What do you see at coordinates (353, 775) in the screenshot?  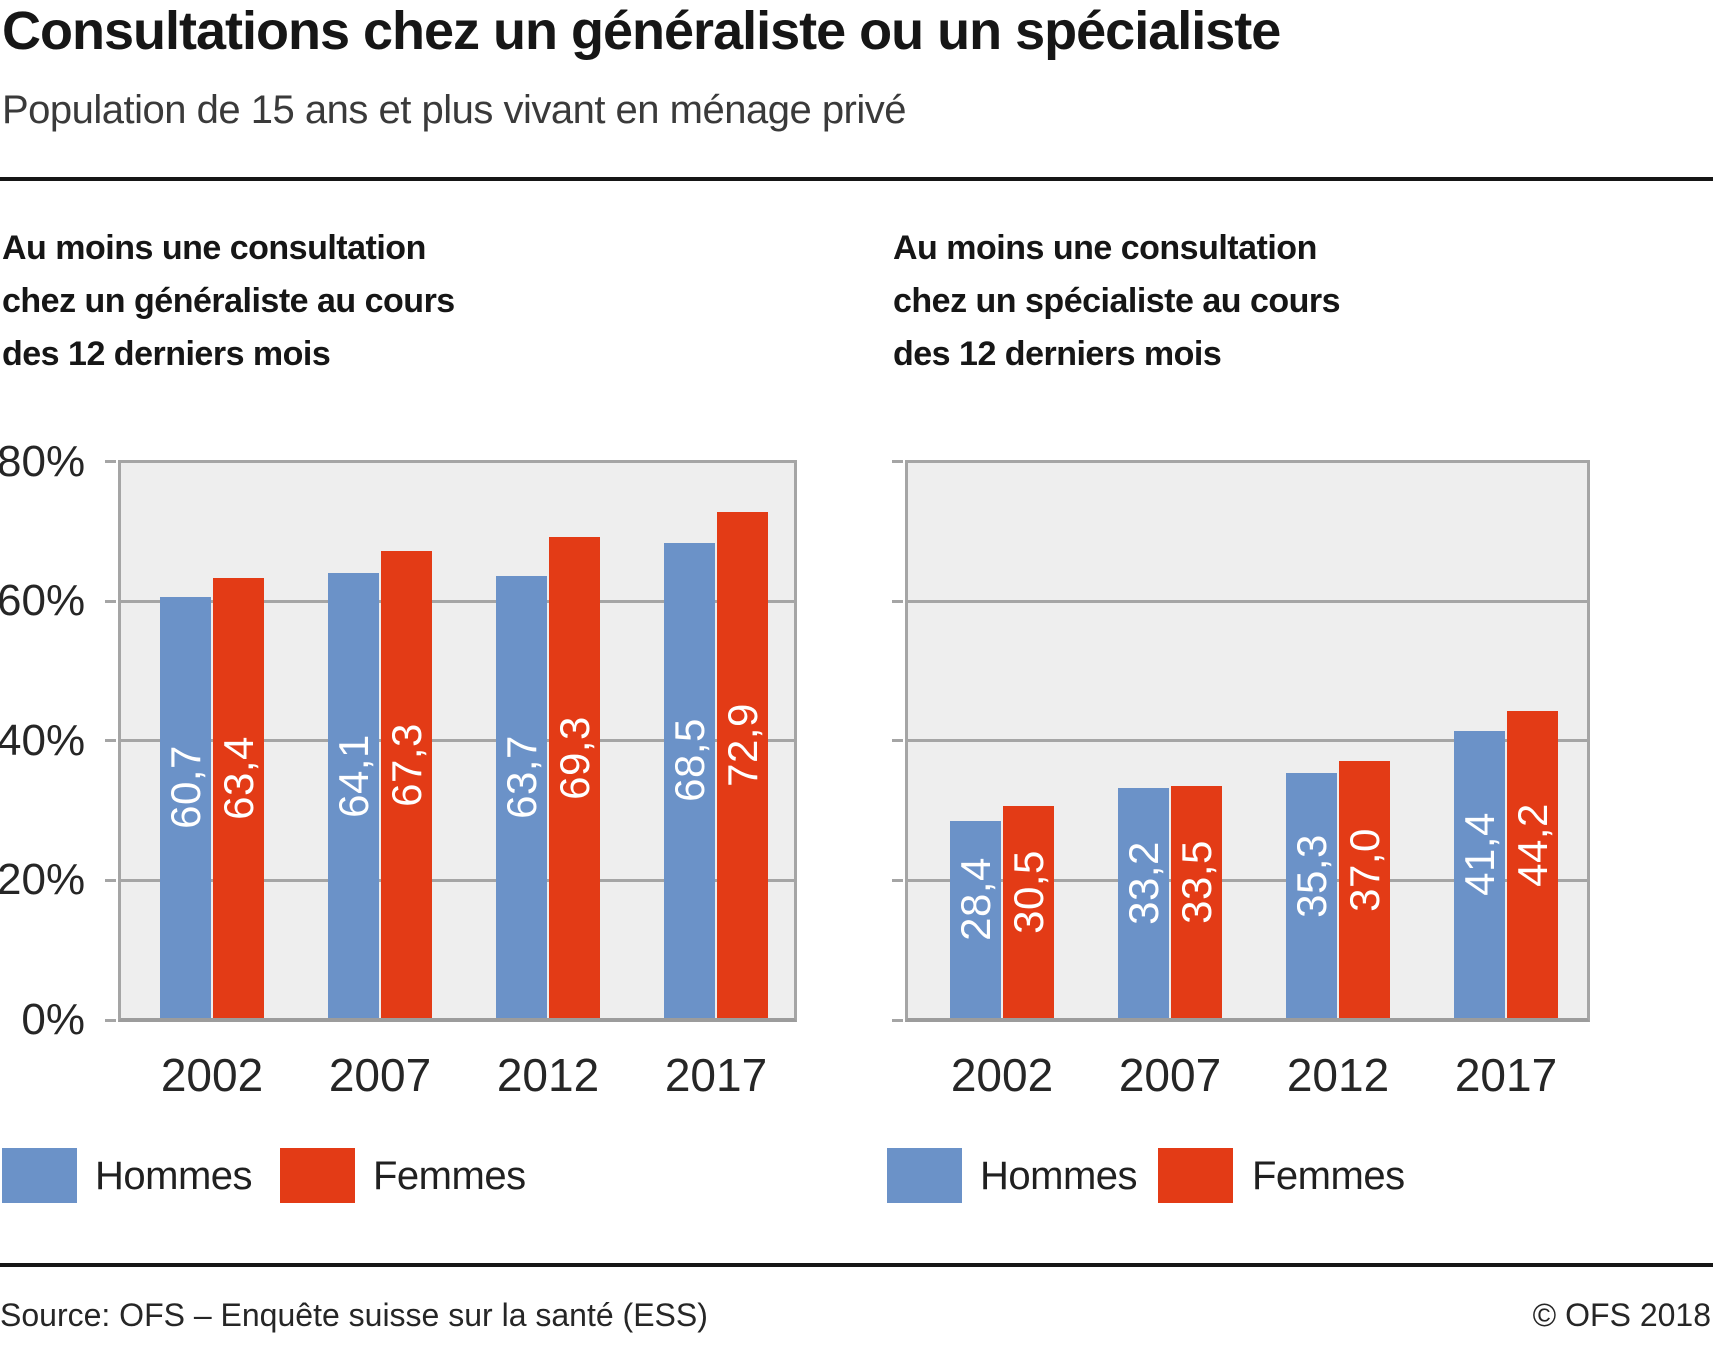 I see `bar-value-label: 64,1` at bounding box center [353, 775].